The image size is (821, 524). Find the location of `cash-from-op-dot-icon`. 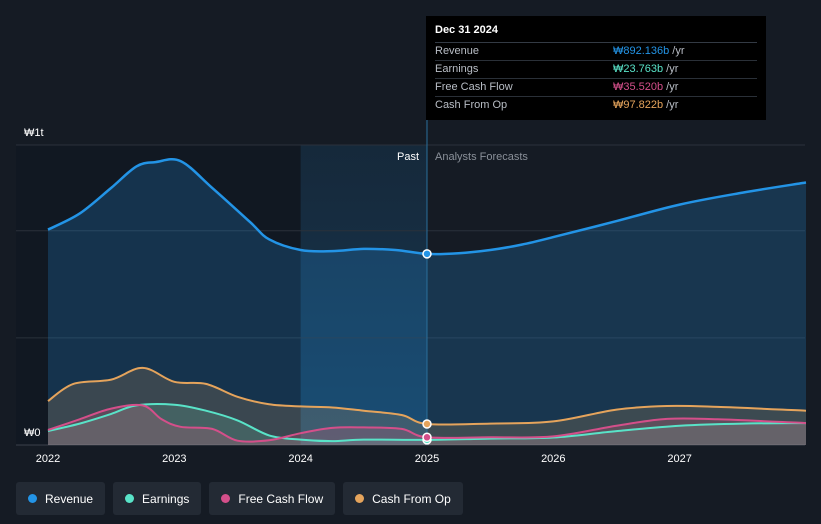

cash-from-op-dot-icon is located at coordinates (360, 498).